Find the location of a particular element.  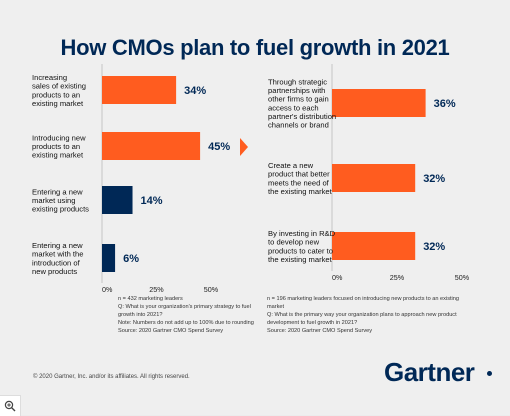

right-value-label: 36% is located at coordinates (445, 104).